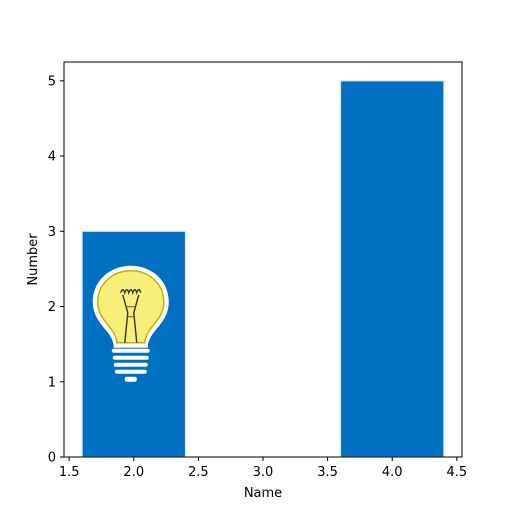 Image resolution: width=513 pixels, height=513 pixels. I want to click on x-tick-label: 4.5, so click(456, 472).